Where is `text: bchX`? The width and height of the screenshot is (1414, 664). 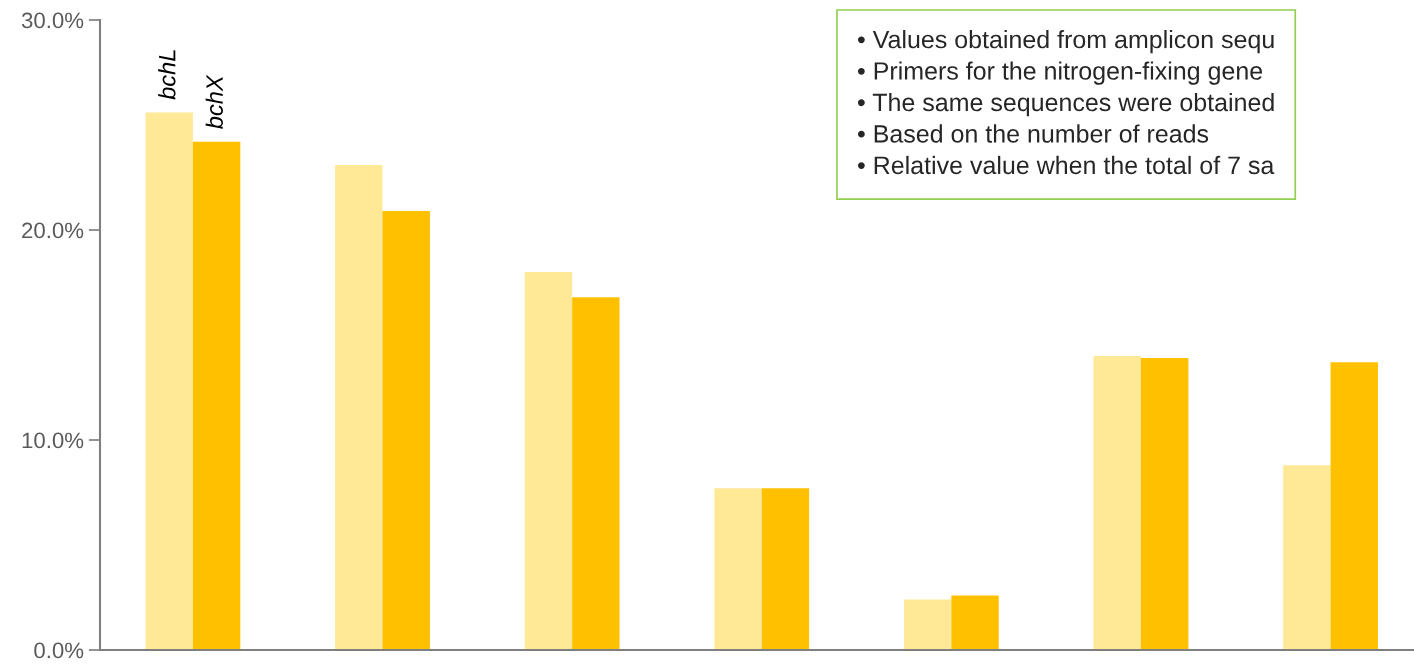
text: bchX is located at coordinates (214, 101).